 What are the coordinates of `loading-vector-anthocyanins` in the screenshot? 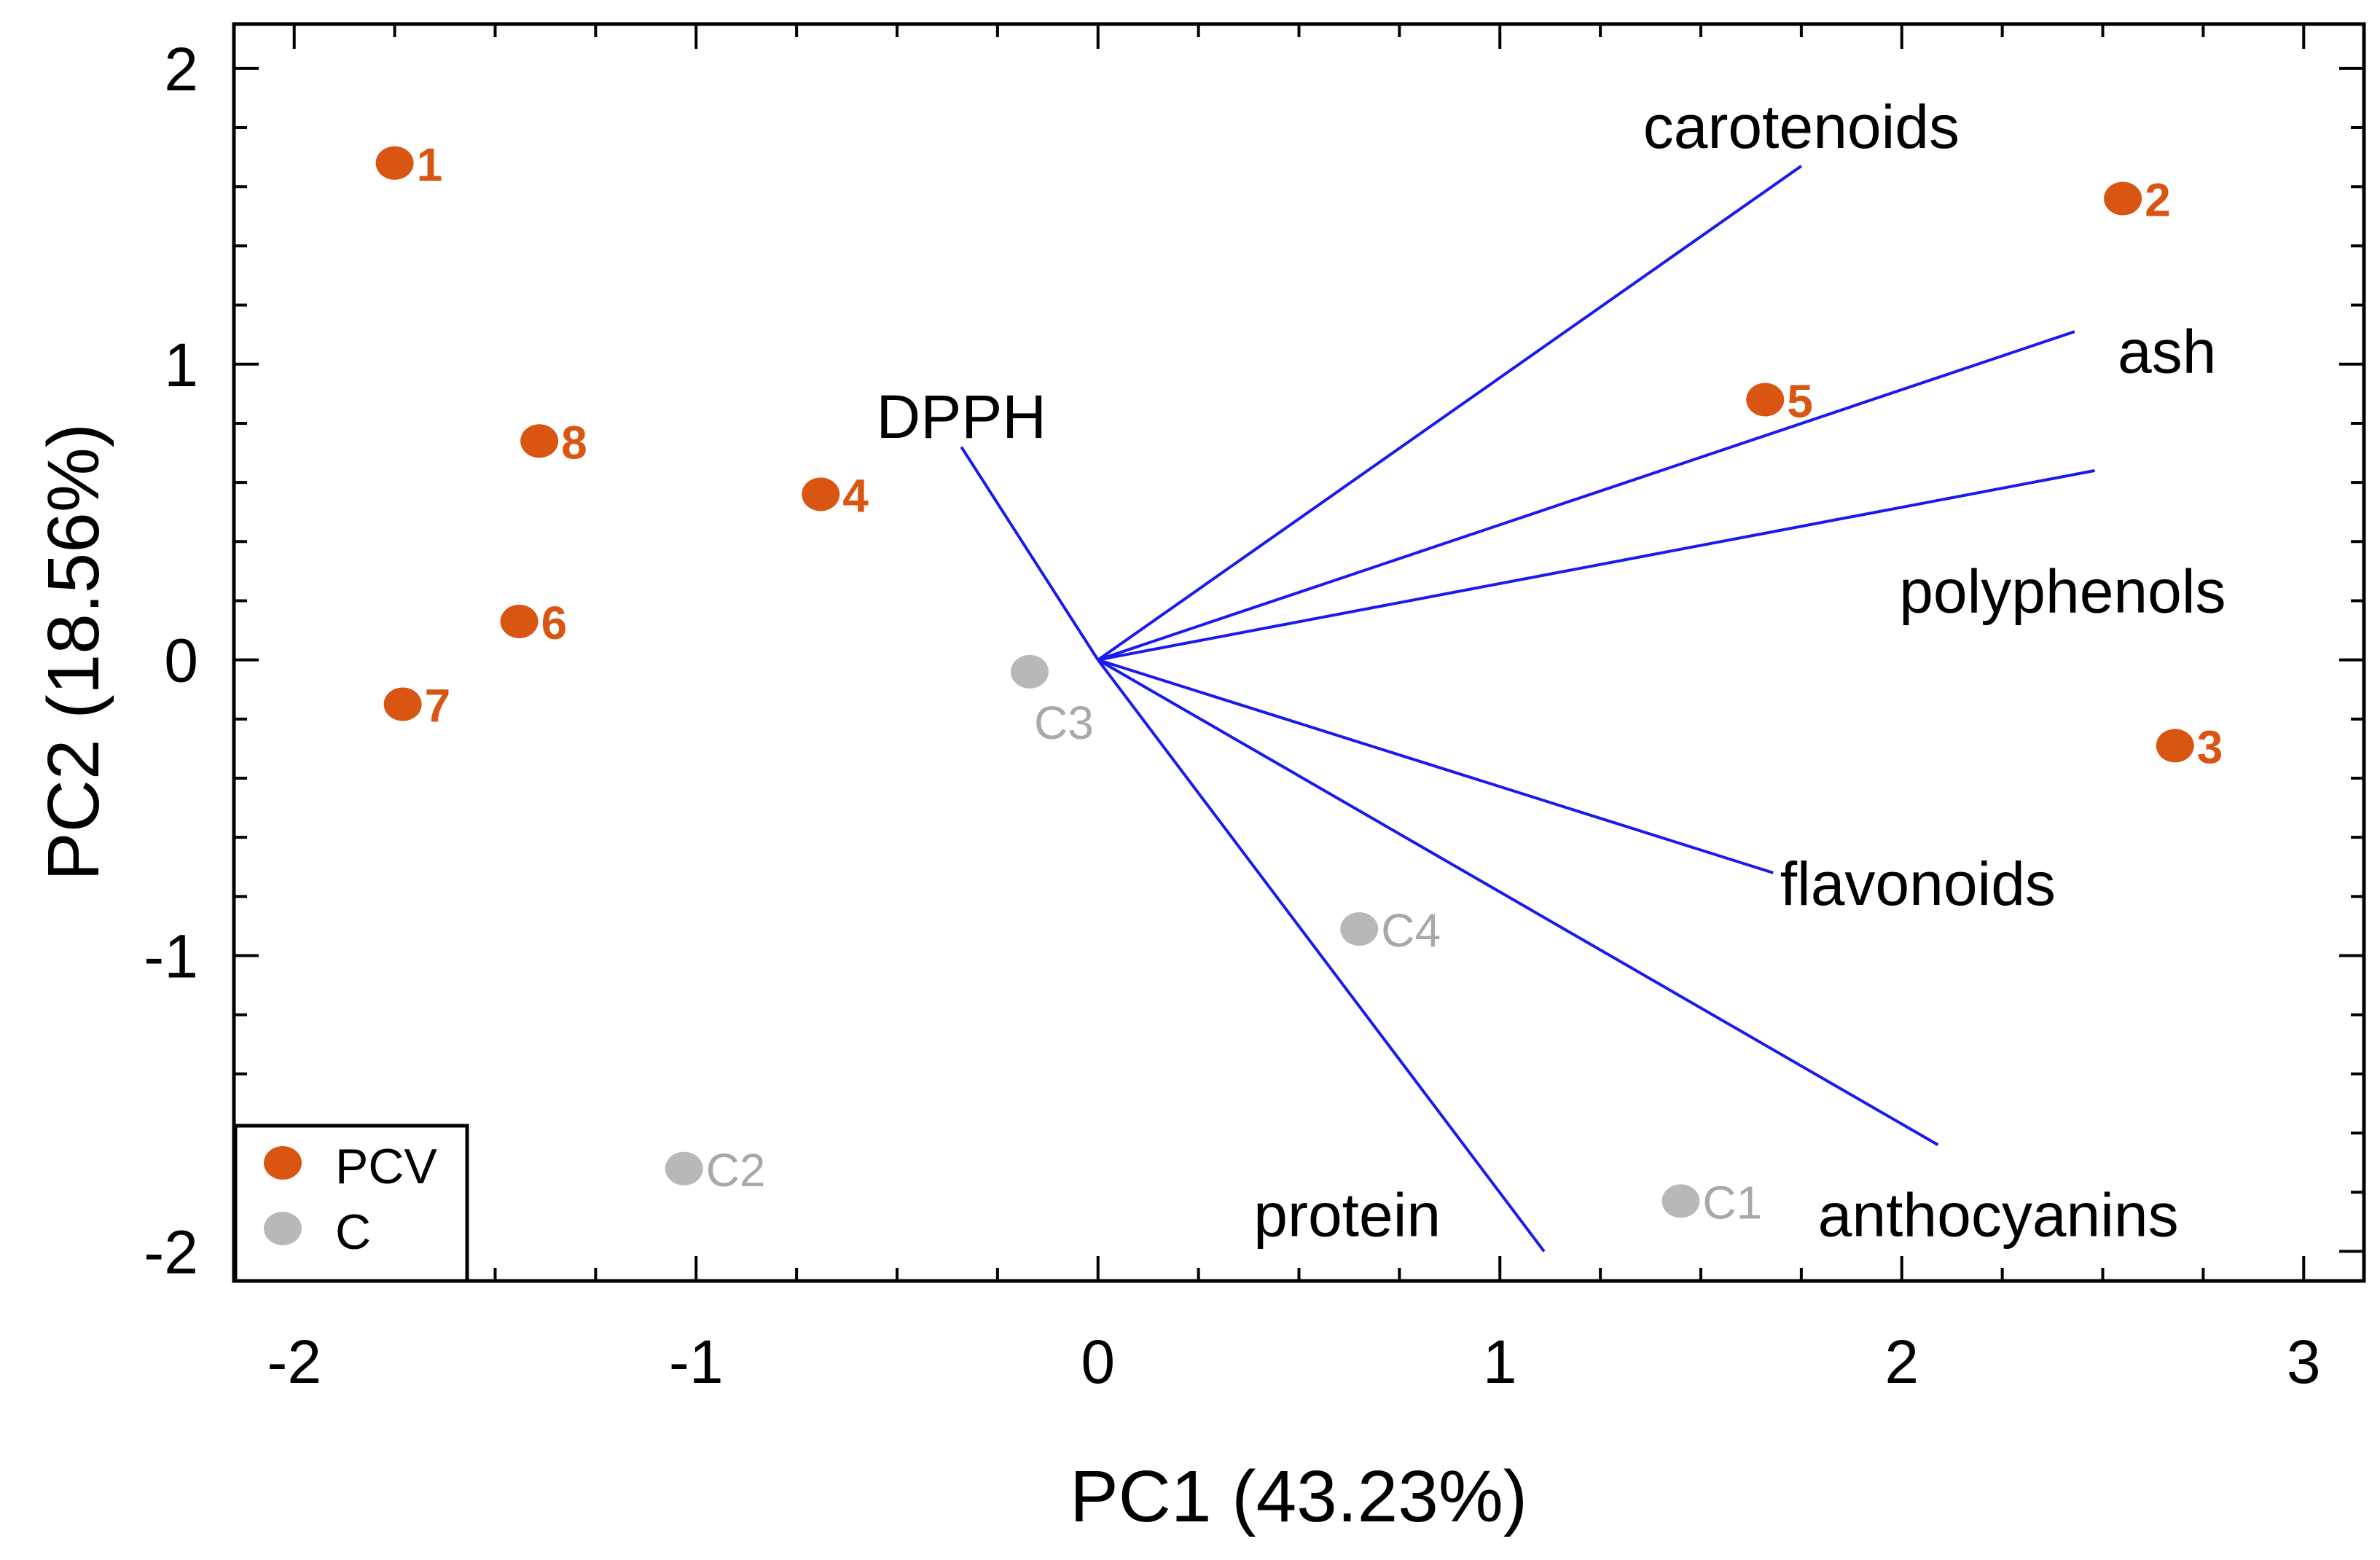 It's located at (1518, 903).